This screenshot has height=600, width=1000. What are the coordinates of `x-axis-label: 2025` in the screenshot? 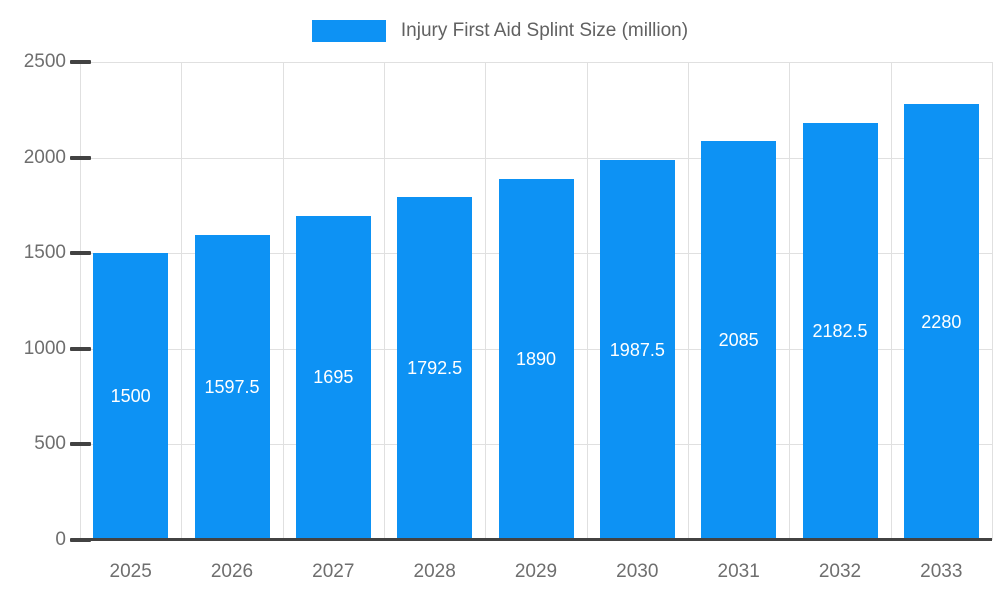 It's located at (130, 571).